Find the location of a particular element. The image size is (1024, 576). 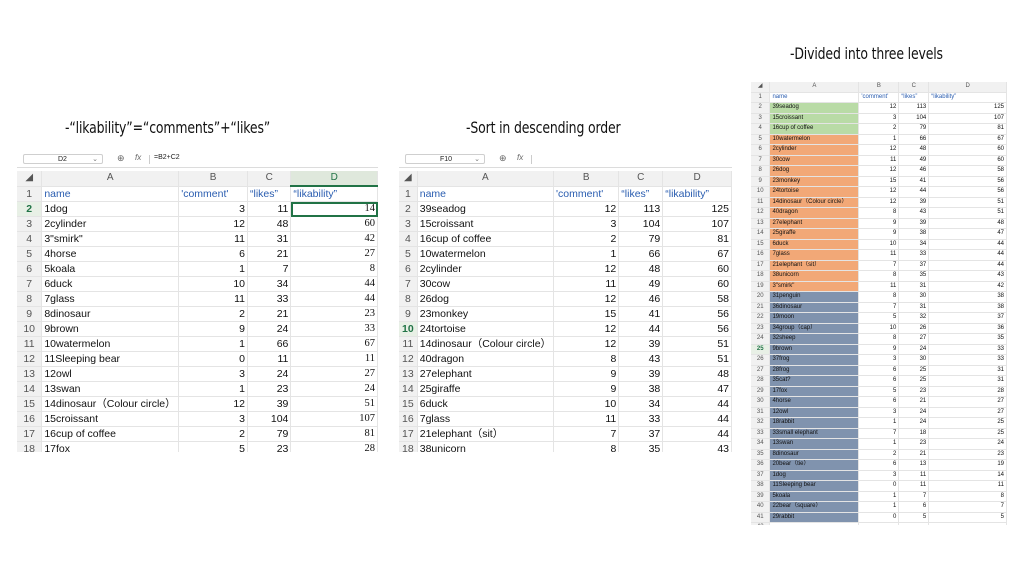

row-header: 15 is located at coordinates (408, 404).